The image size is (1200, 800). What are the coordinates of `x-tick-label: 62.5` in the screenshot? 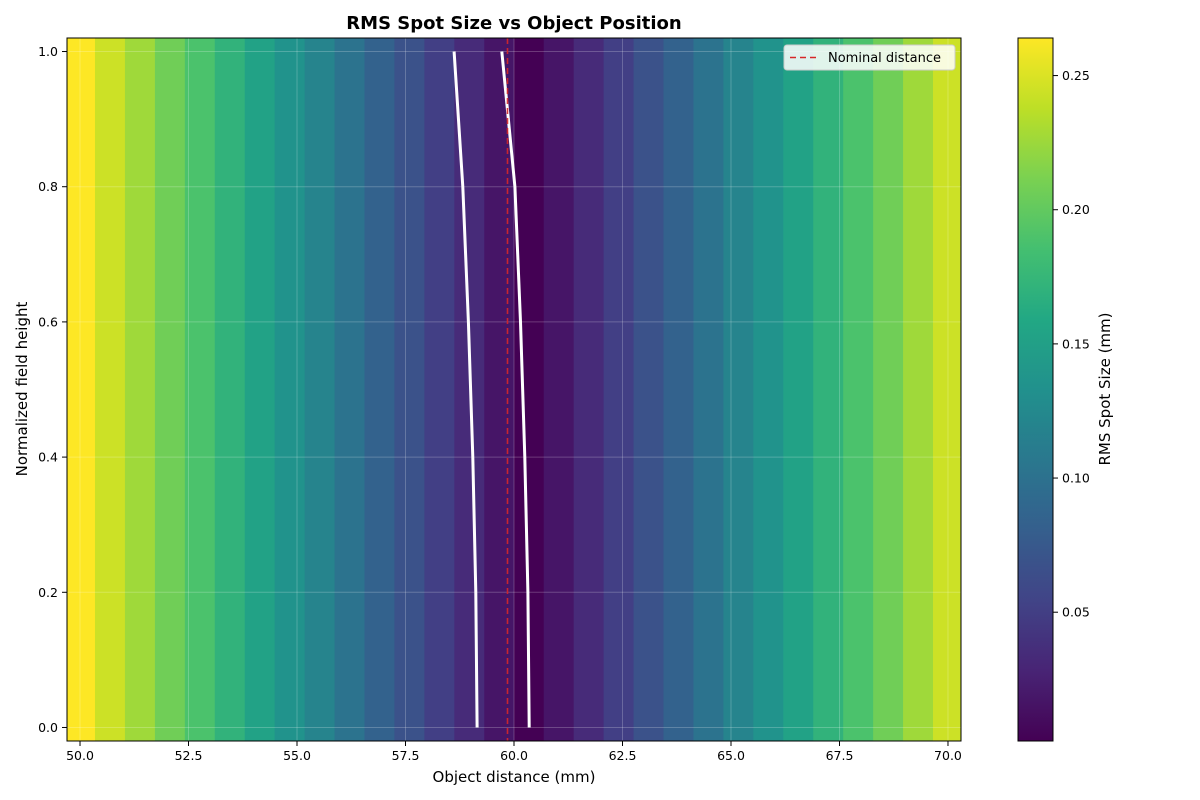 It's located at (623, 755).